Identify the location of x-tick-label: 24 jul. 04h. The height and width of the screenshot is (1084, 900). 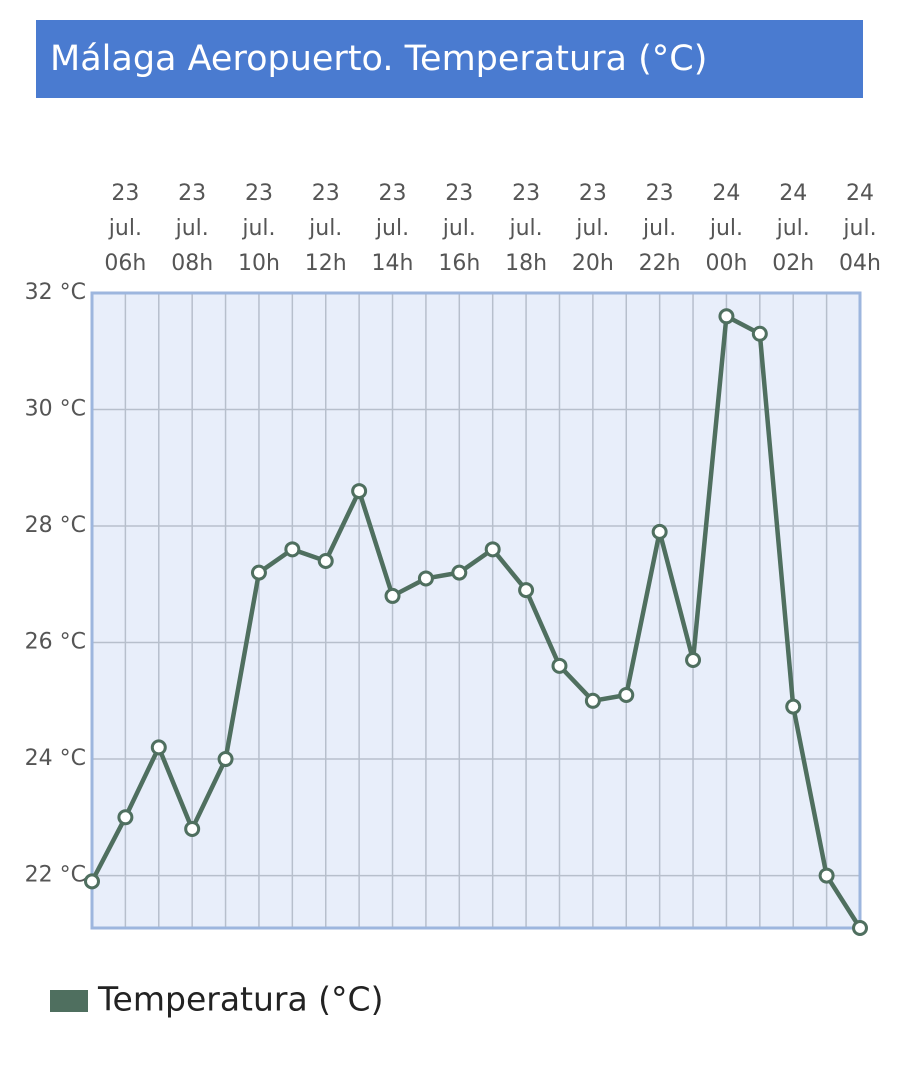
(860, 228).